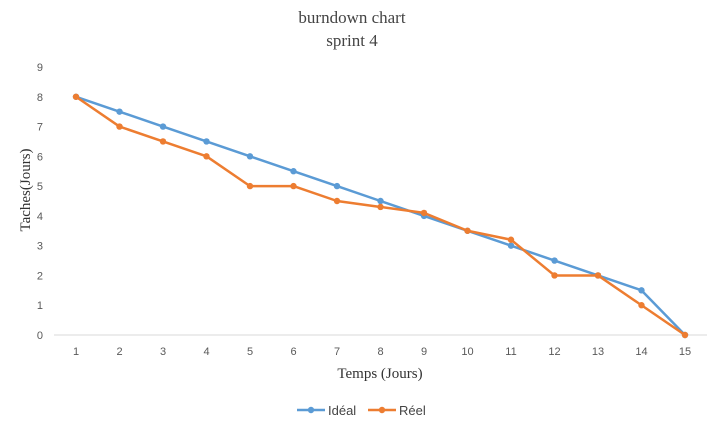  Describe the element at coordinates (412, 410) in the screenshot. I see `legend-label-reel: Réel` at that location.